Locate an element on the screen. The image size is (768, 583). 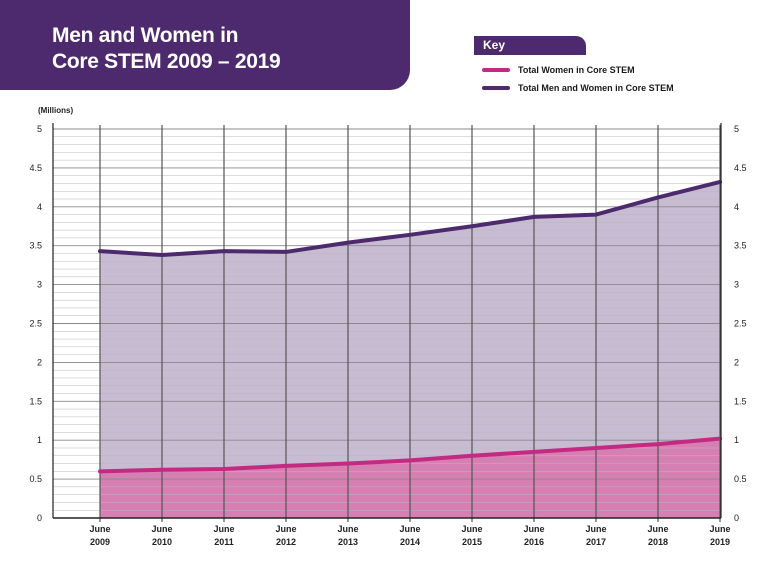
x-tick-year: 2016 is located at coordinates (534, 542).